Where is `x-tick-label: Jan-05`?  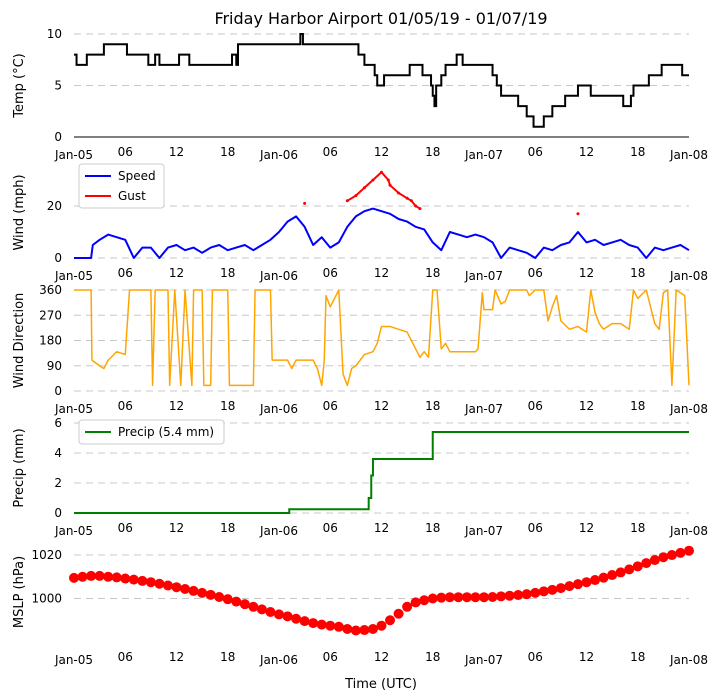 x-tick-label: Jan-05 is located at coordinates (73, 531).